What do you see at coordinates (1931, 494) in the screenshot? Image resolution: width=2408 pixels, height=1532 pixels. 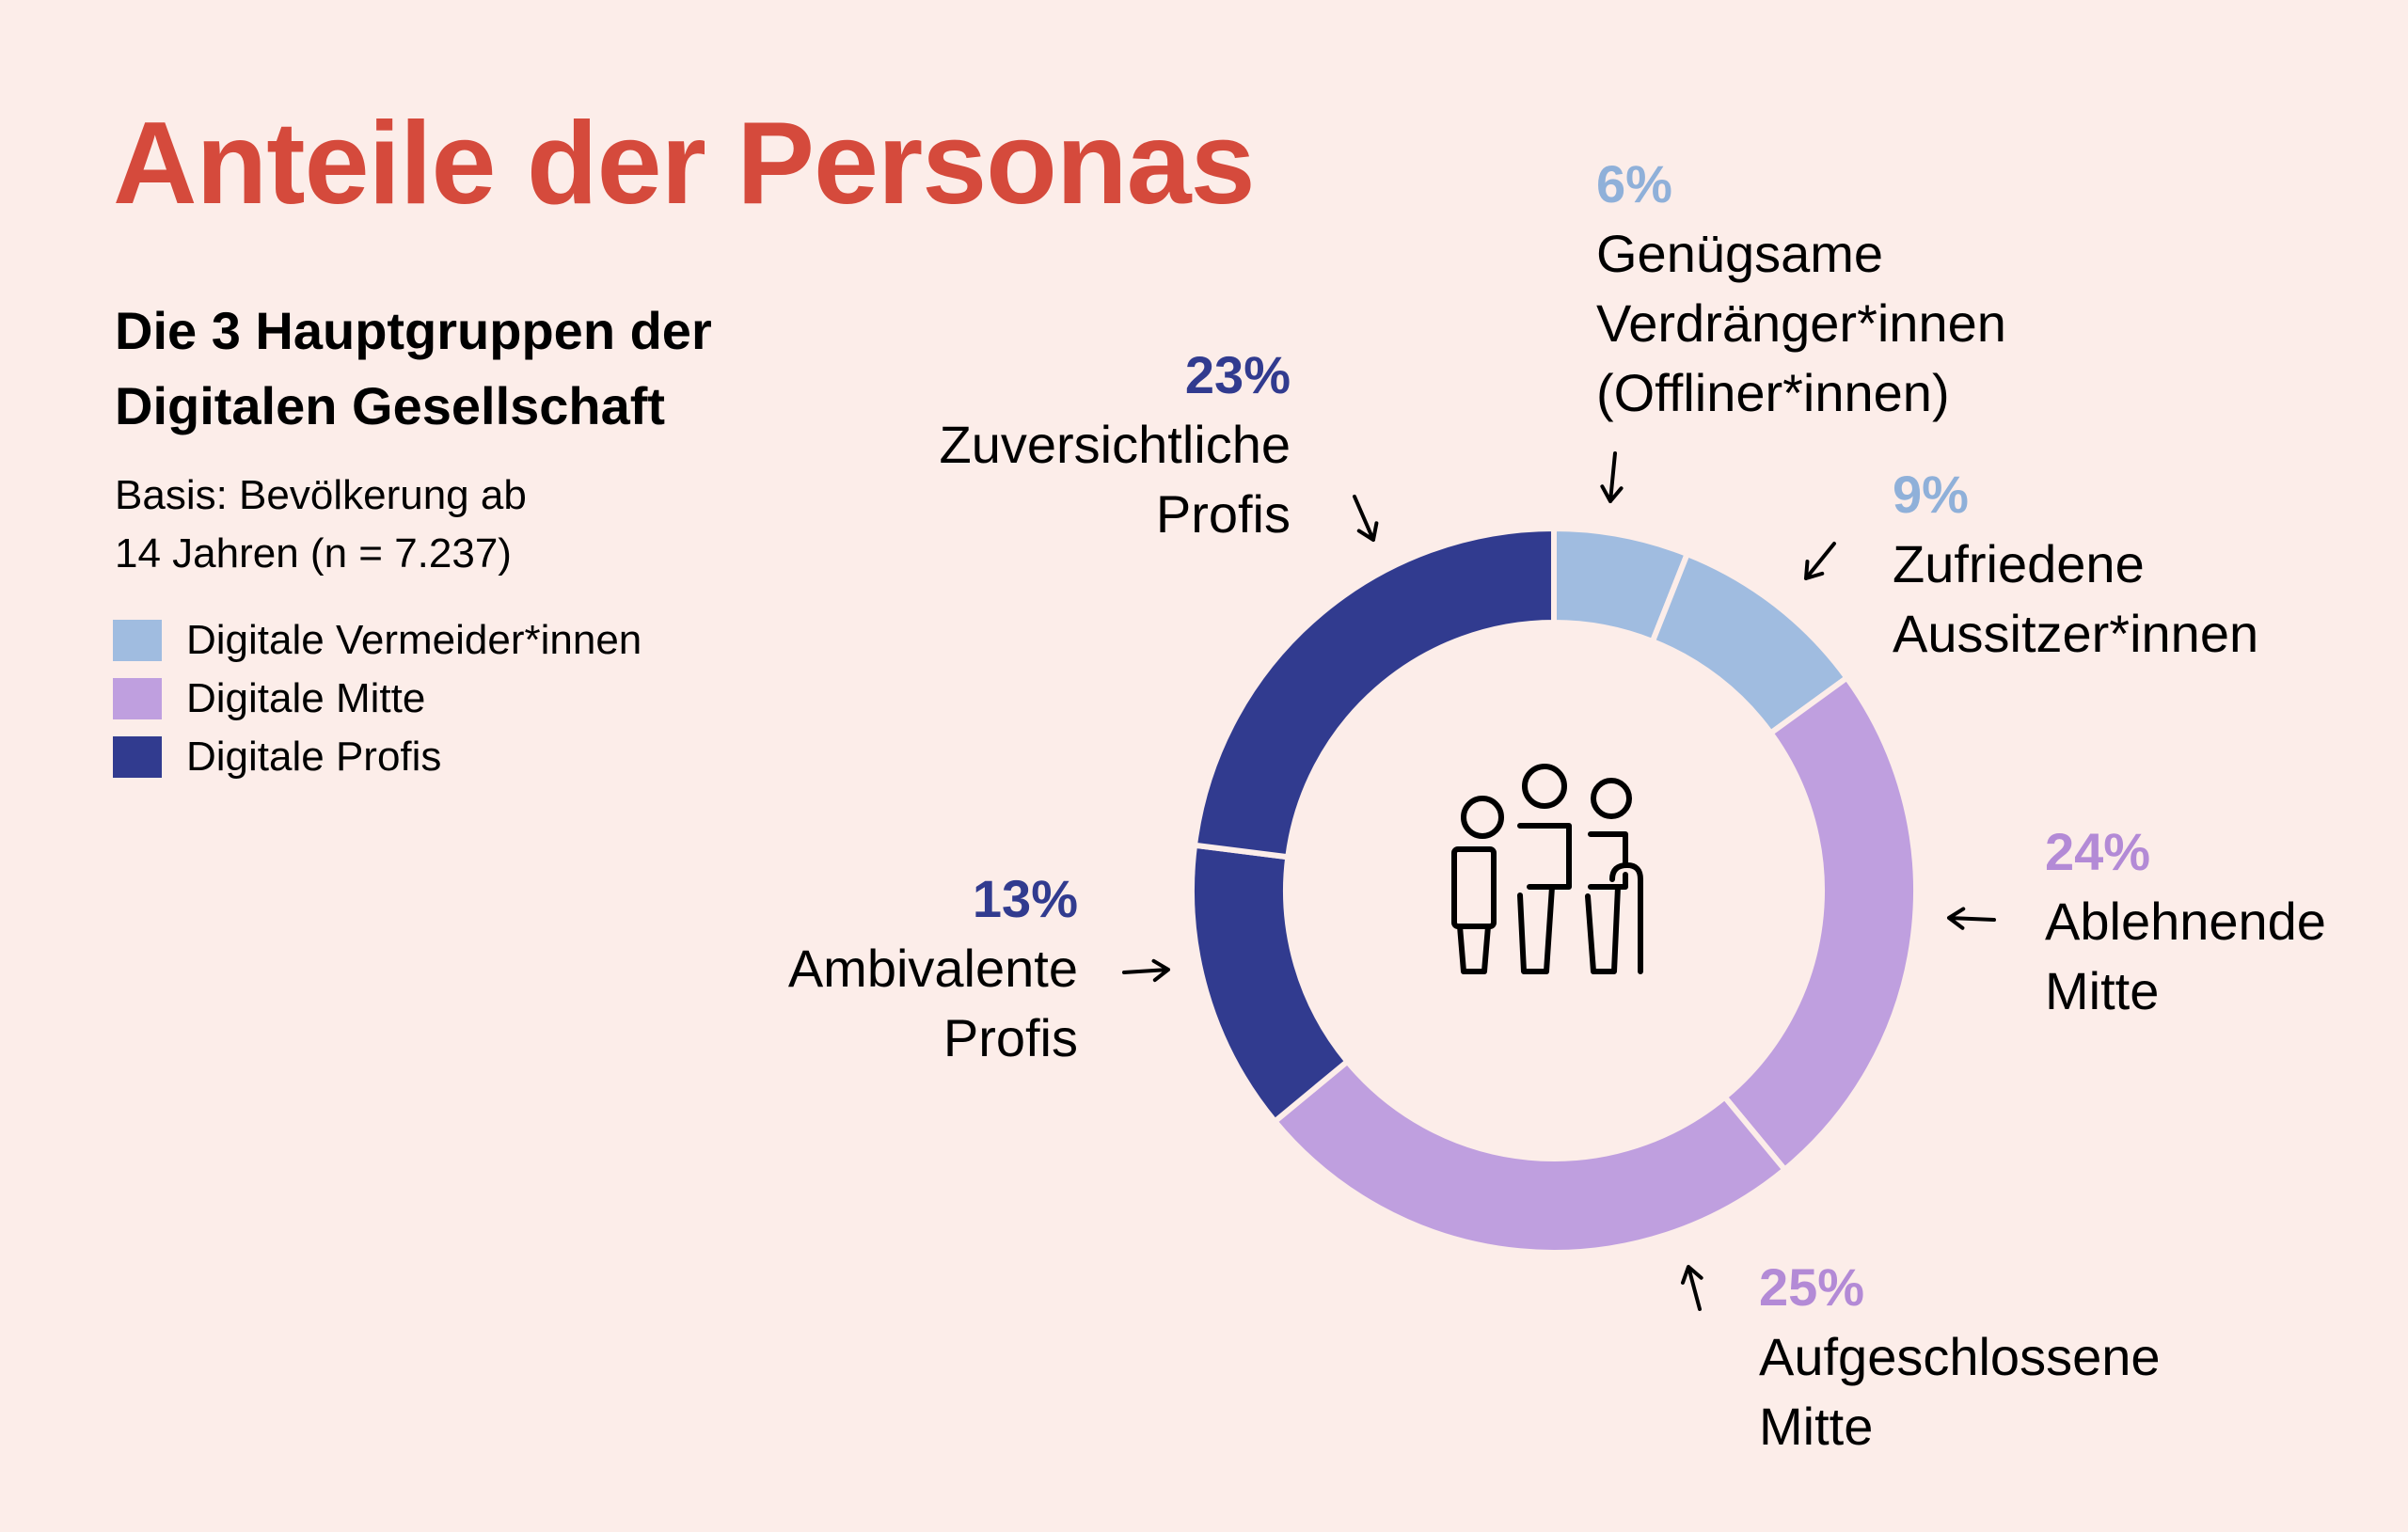 I see `slice-percent-label: 9%` at bounding box center [1931, 494].